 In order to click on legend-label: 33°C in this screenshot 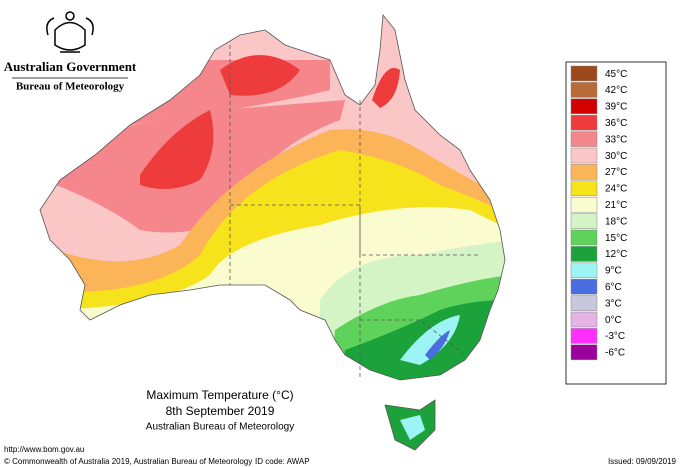, I will do `click(616, 139)`.